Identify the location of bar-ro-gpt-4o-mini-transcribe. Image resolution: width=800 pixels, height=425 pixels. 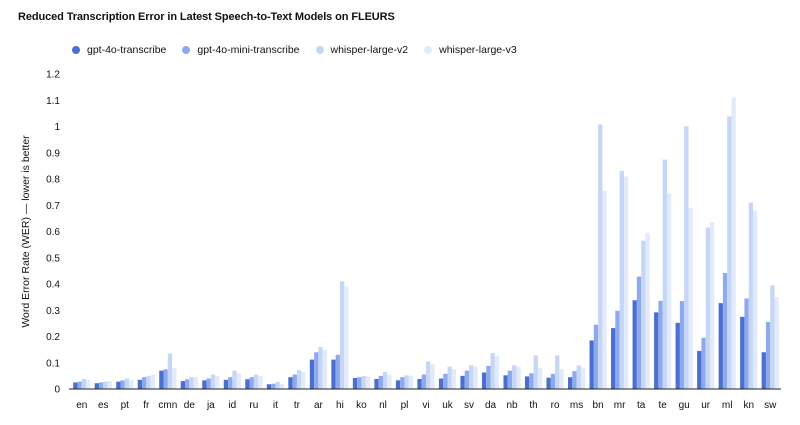
(553, 381).